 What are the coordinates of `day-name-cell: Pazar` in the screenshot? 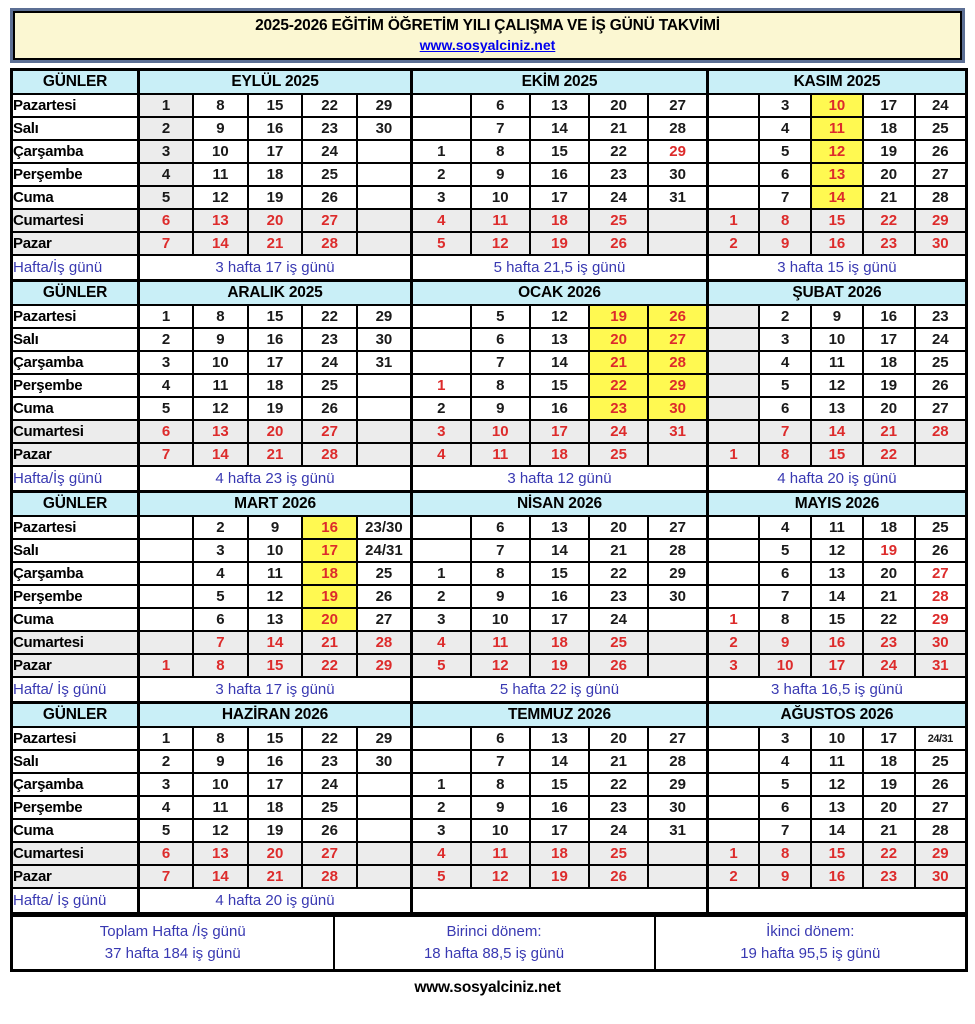 It's located at (75, 665).